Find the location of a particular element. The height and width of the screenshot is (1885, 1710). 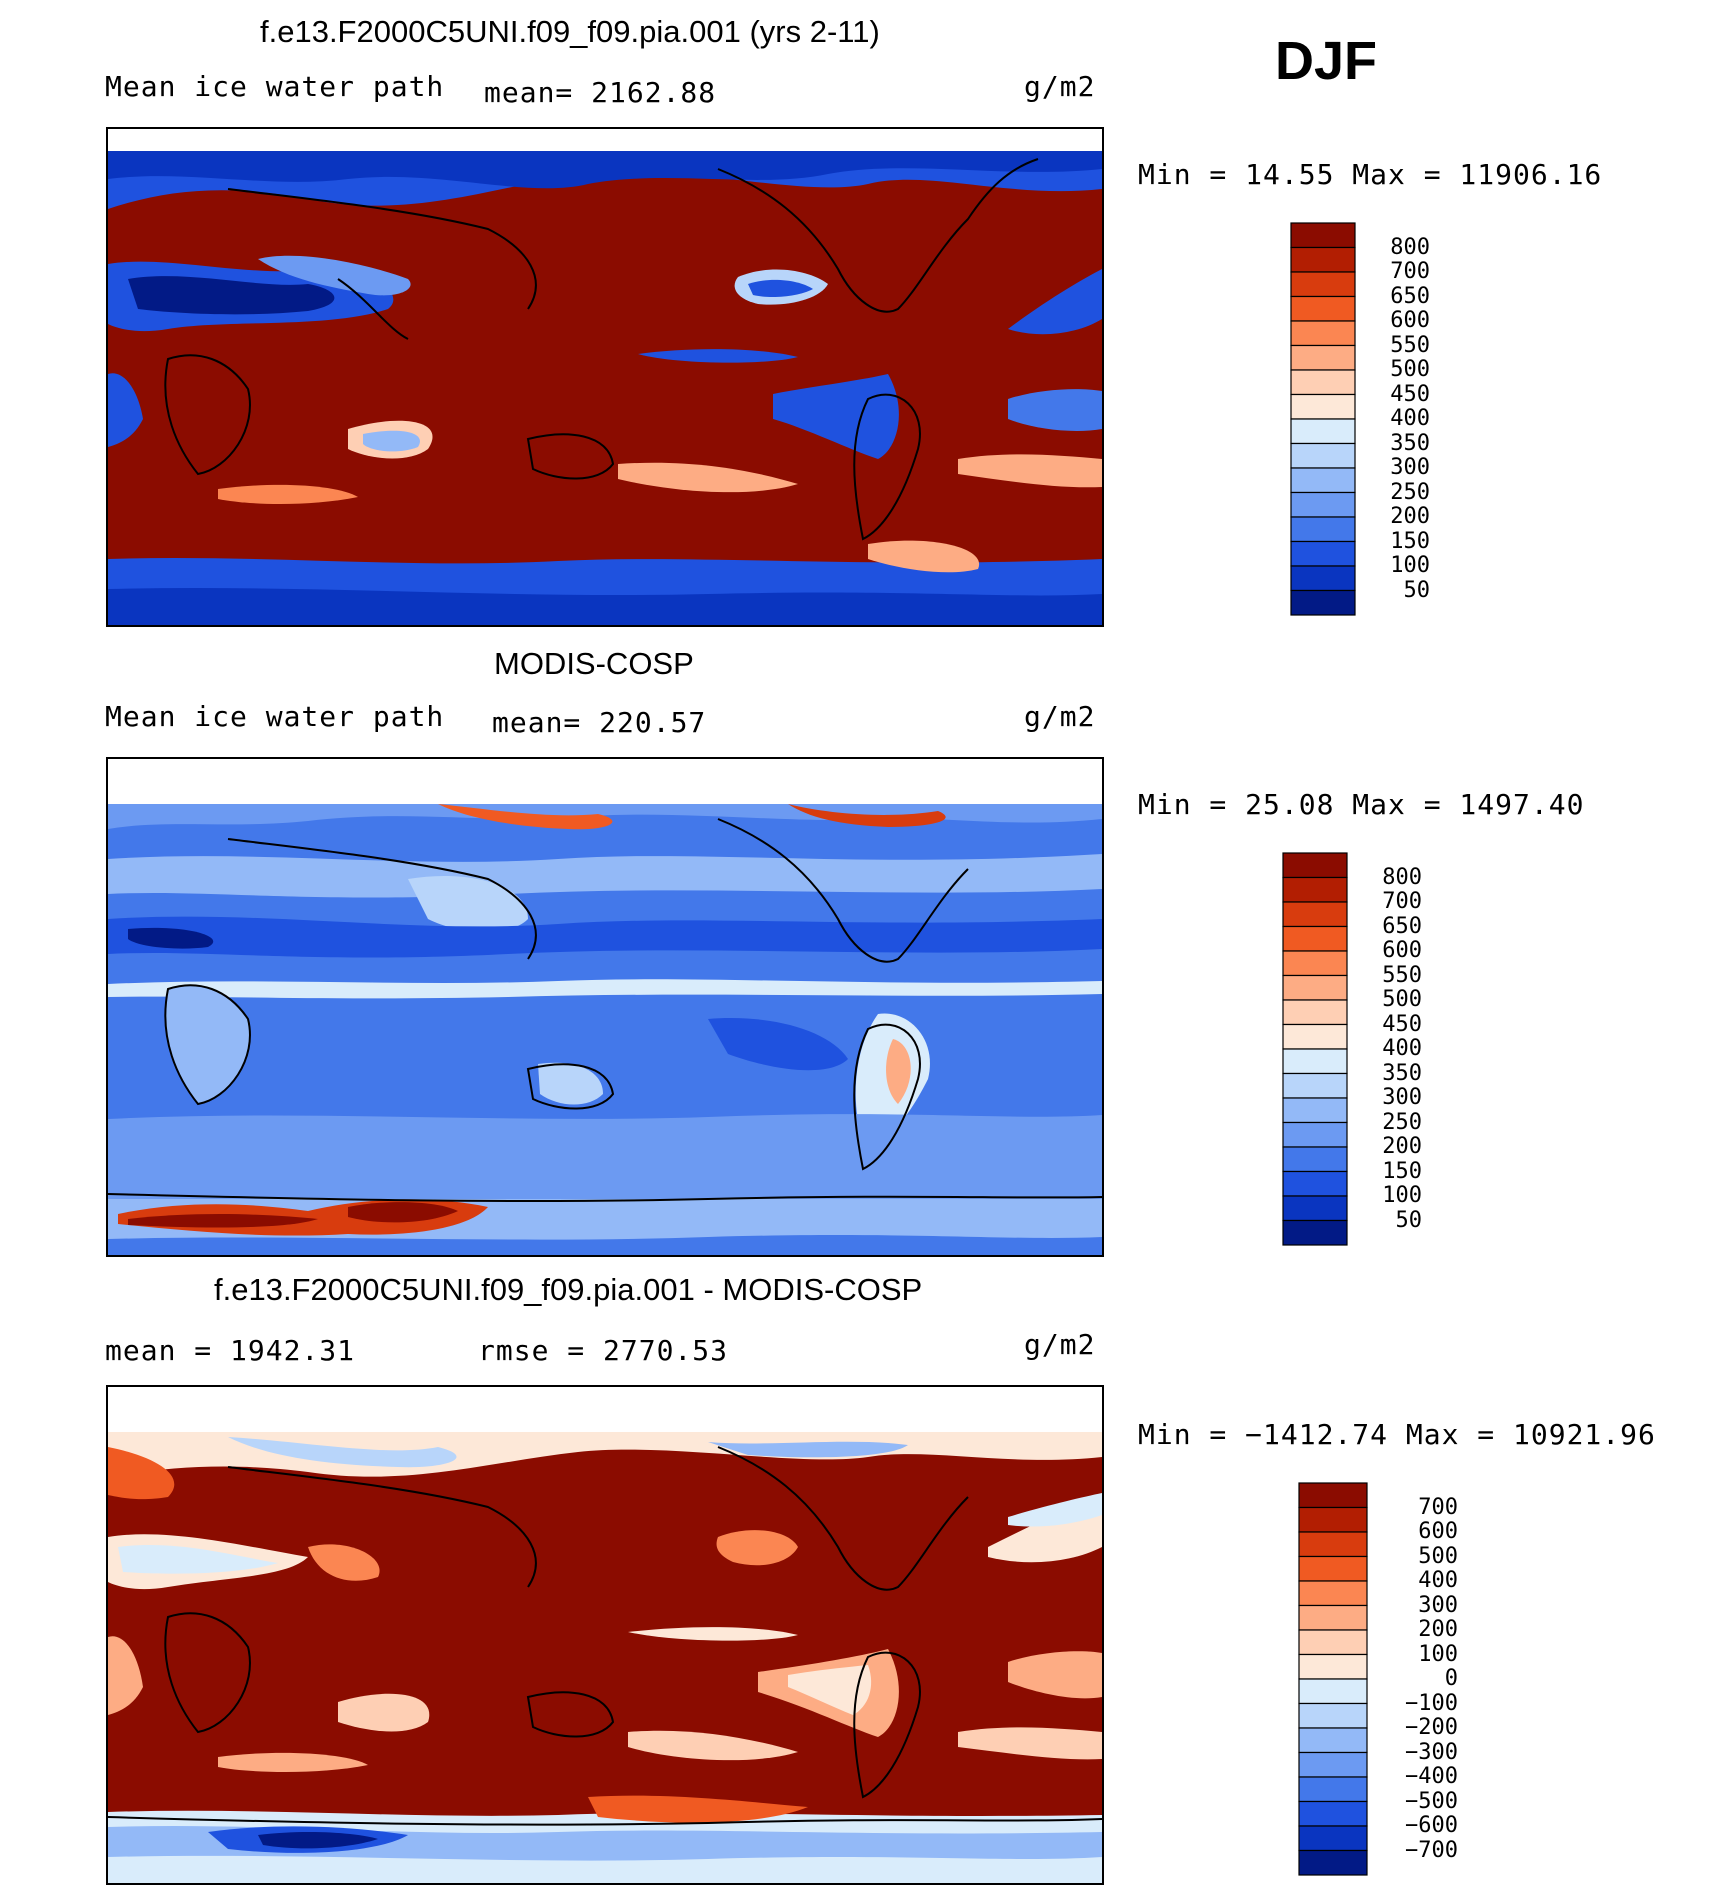

colorbar-tick-label: −600 is located at coordinates (1431, 1825).